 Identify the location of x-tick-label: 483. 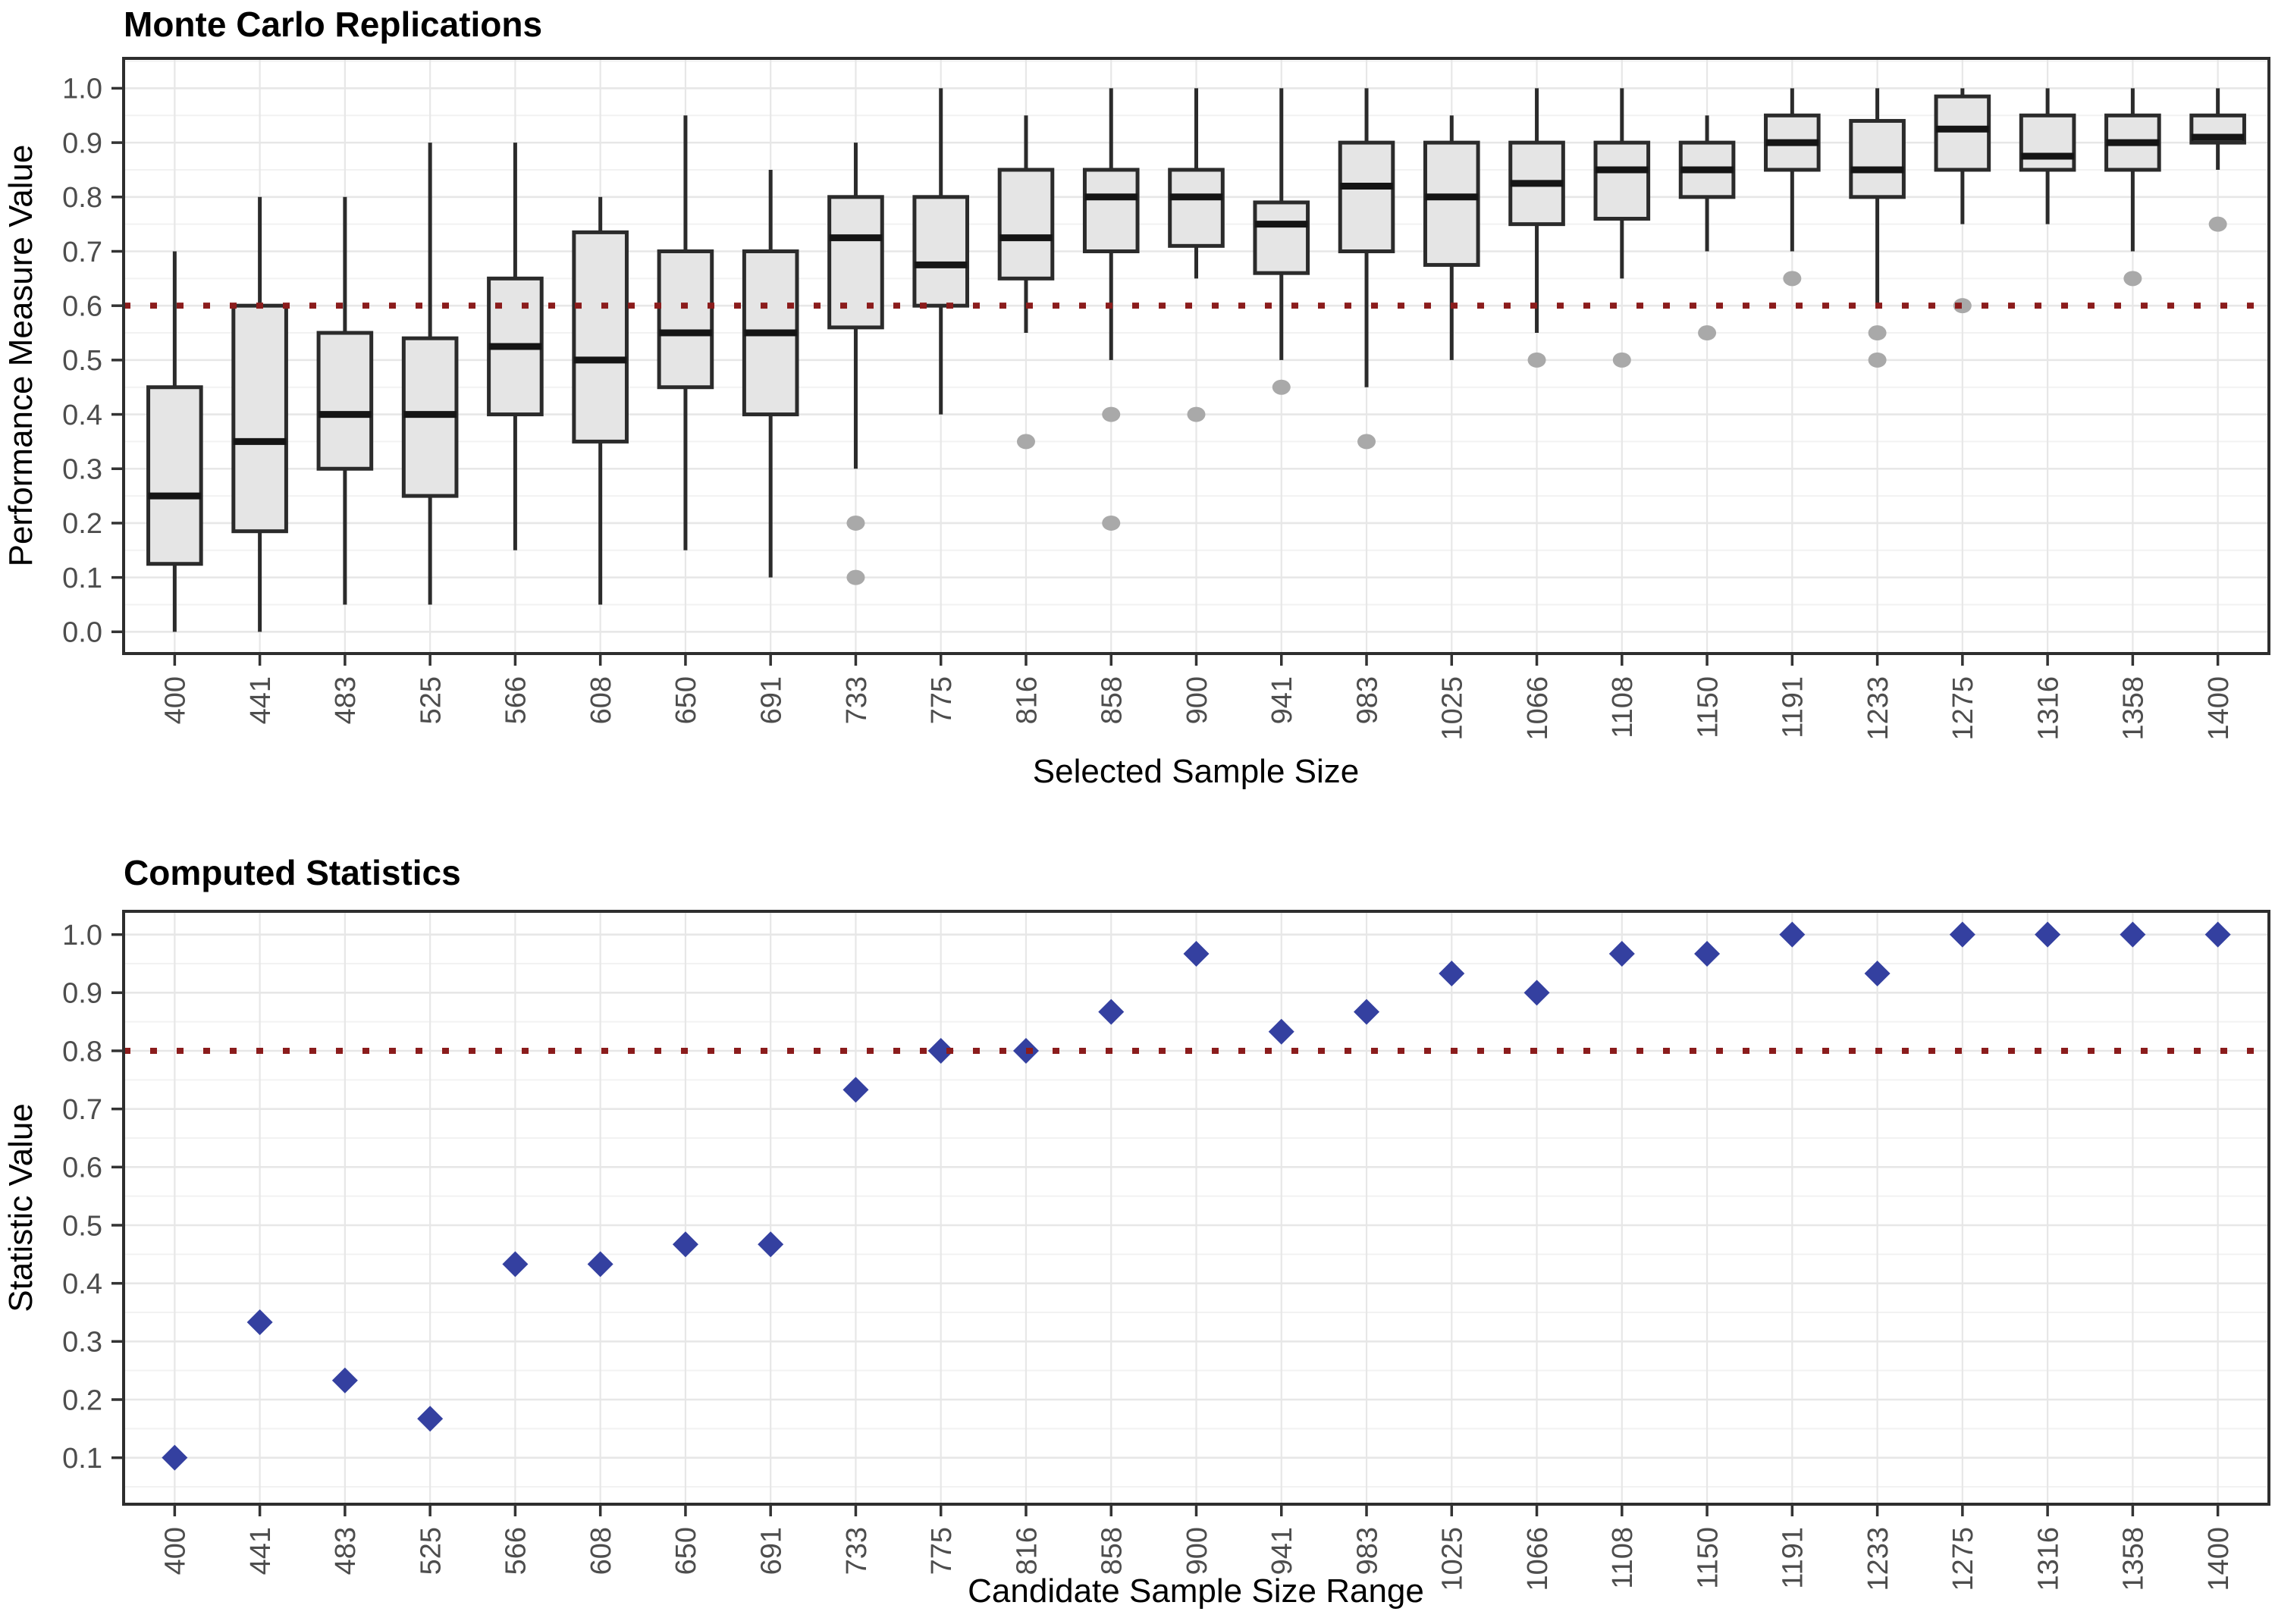
(346, 1551).